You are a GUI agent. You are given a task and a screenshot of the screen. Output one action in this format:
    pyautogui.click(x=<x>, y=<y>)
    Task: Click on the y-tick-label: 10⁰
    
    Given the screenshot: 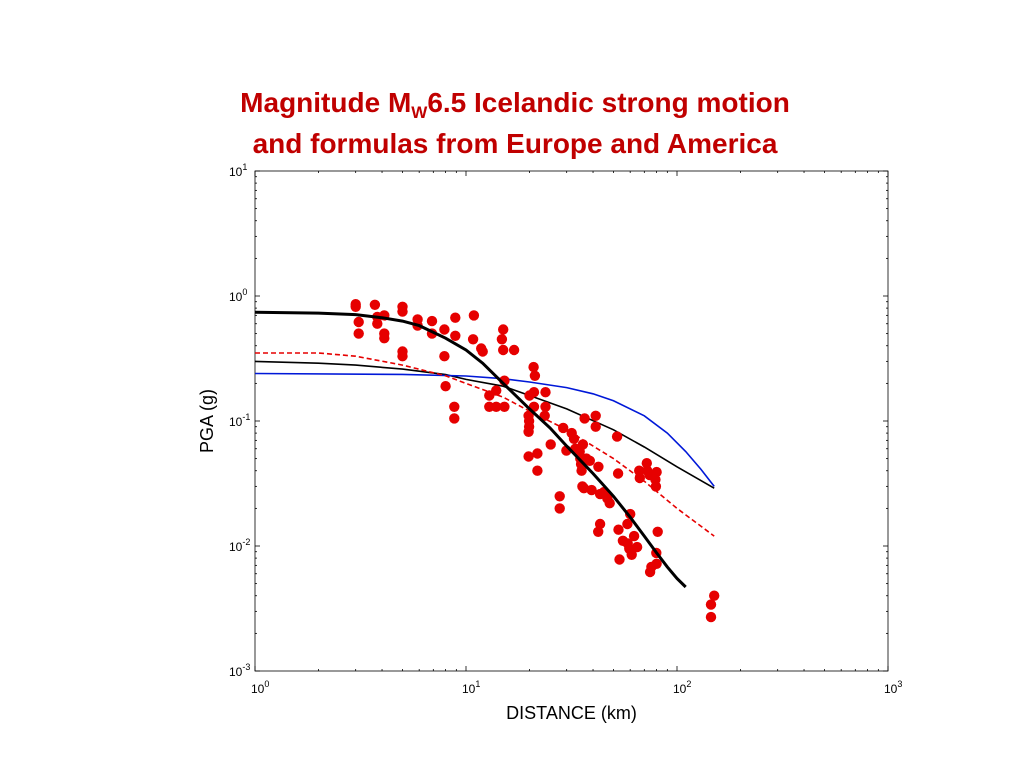 What is the action you would take?
    pyautogui.click(x=238, y=295)
    